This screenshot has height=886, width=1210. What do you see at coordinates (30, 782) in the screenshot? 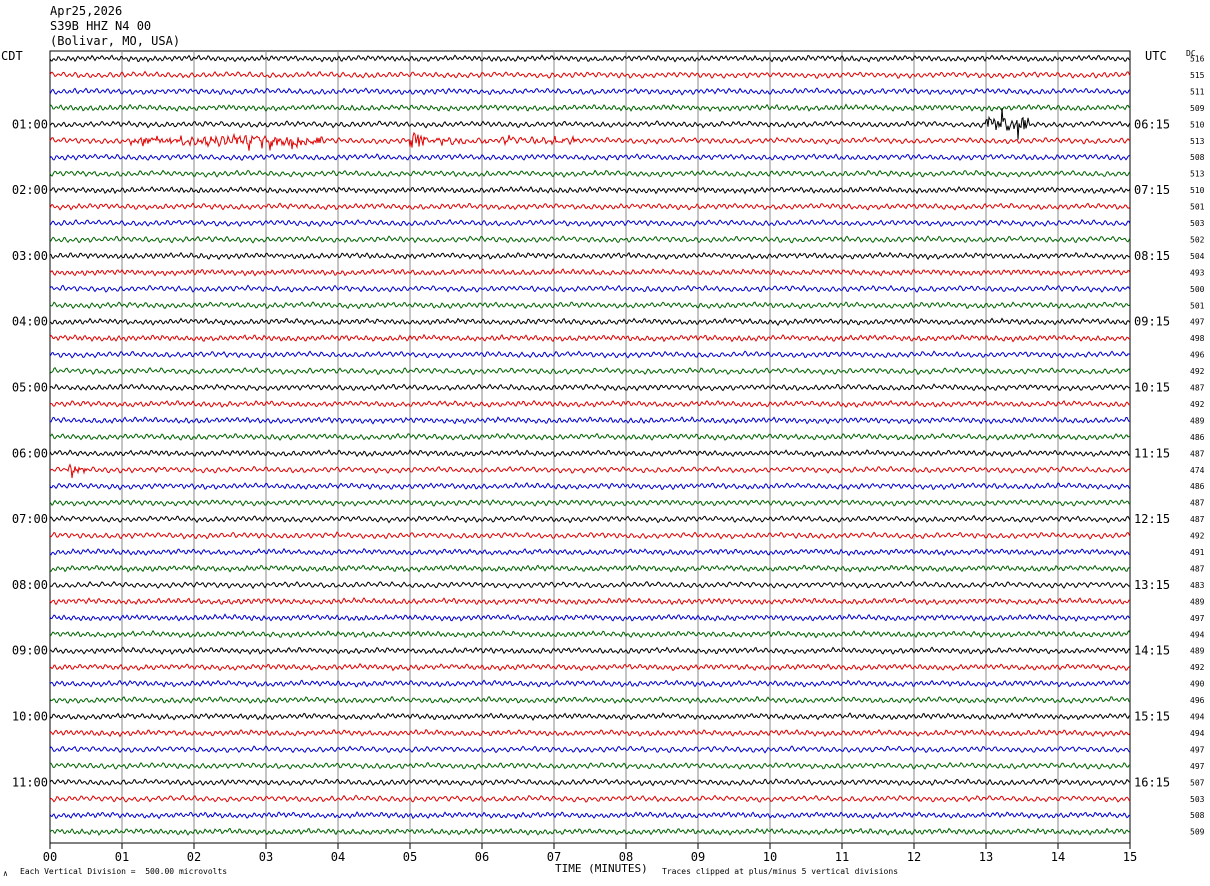
I see `left-time-label: 11:00` at bounding box center [30, 782].